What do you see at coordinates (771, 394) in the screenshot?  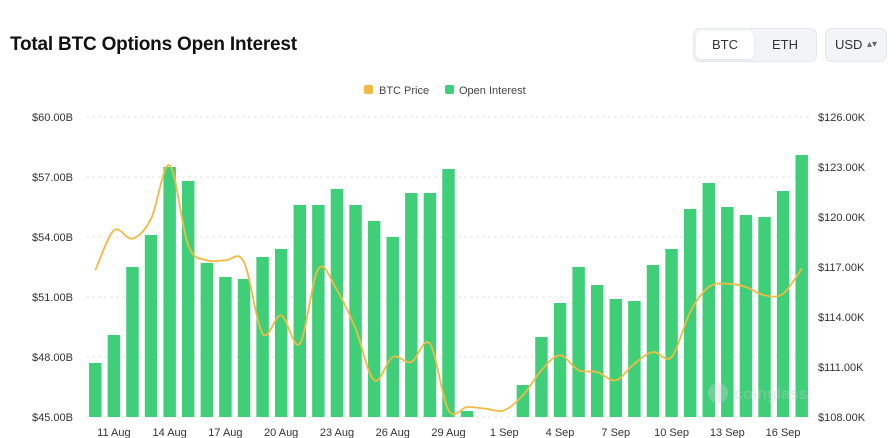 I see `watermark-text: coinglass` at bounding box center [771, 394].